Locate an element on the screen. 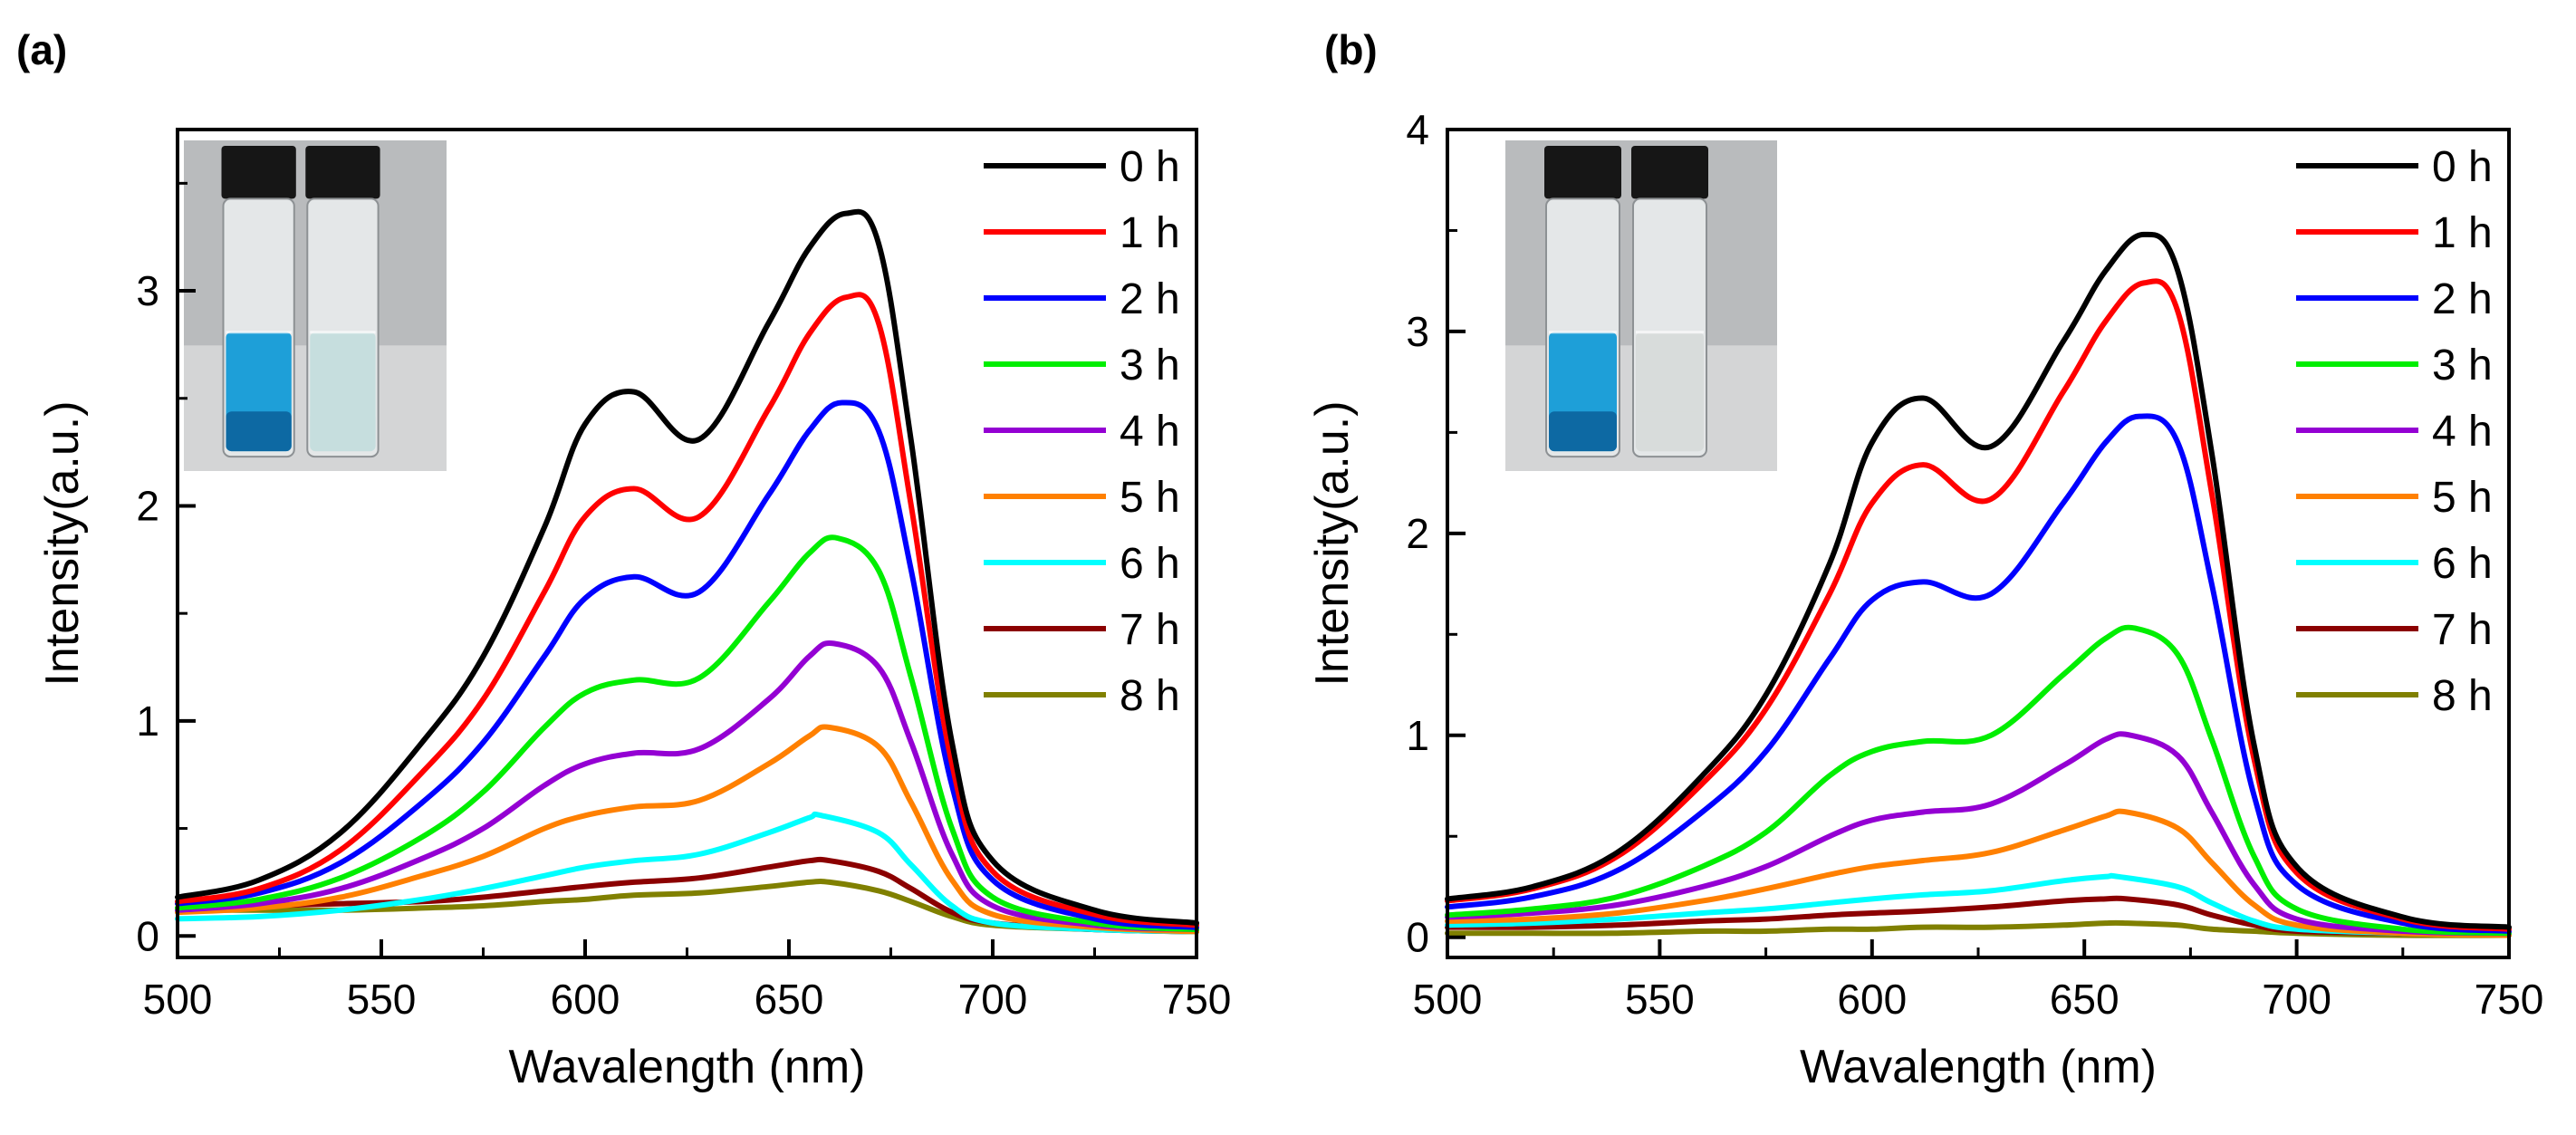 The width and height of the screenshot is (2576, 1135). y-tick-label: 4 is located at coordinates (1417, 129).